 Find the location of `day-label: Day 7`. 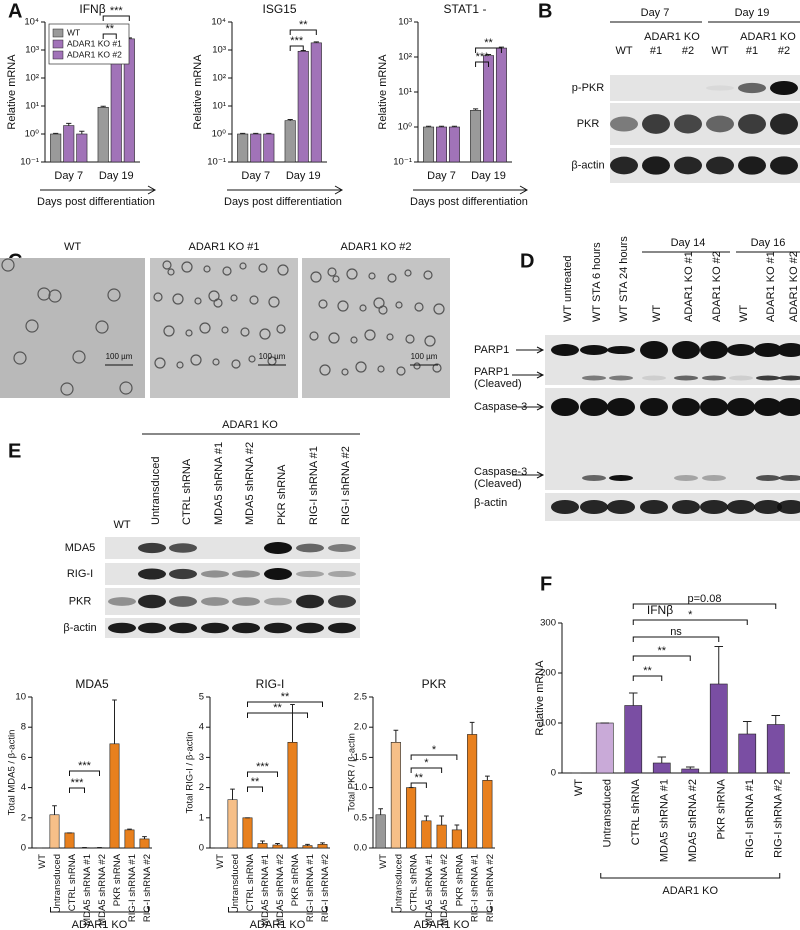

day-label: Day 7 is located at coordinates (655, 13).